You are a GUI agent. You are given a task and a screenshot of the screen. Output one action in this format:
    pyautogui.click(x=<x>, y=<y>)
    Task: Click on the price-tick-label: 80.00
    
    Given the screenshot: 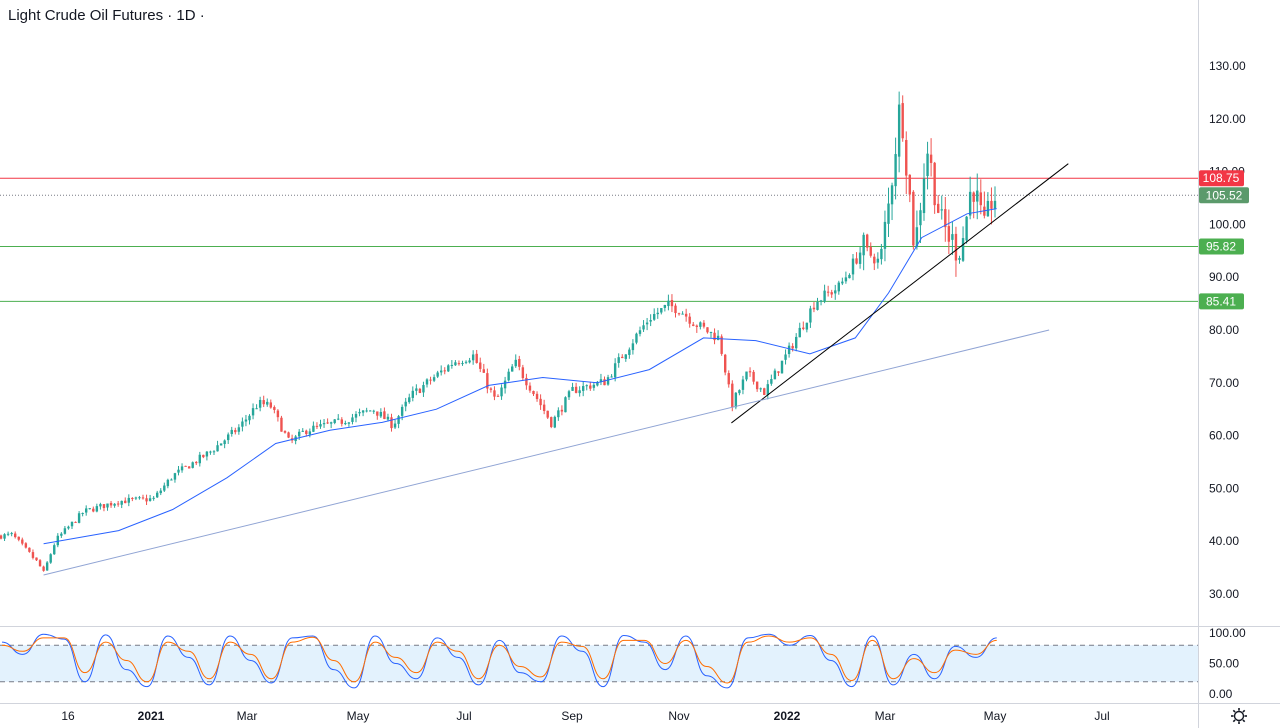 What is the action you would take?
    pyautogui.click(x=1224, y=330)
    